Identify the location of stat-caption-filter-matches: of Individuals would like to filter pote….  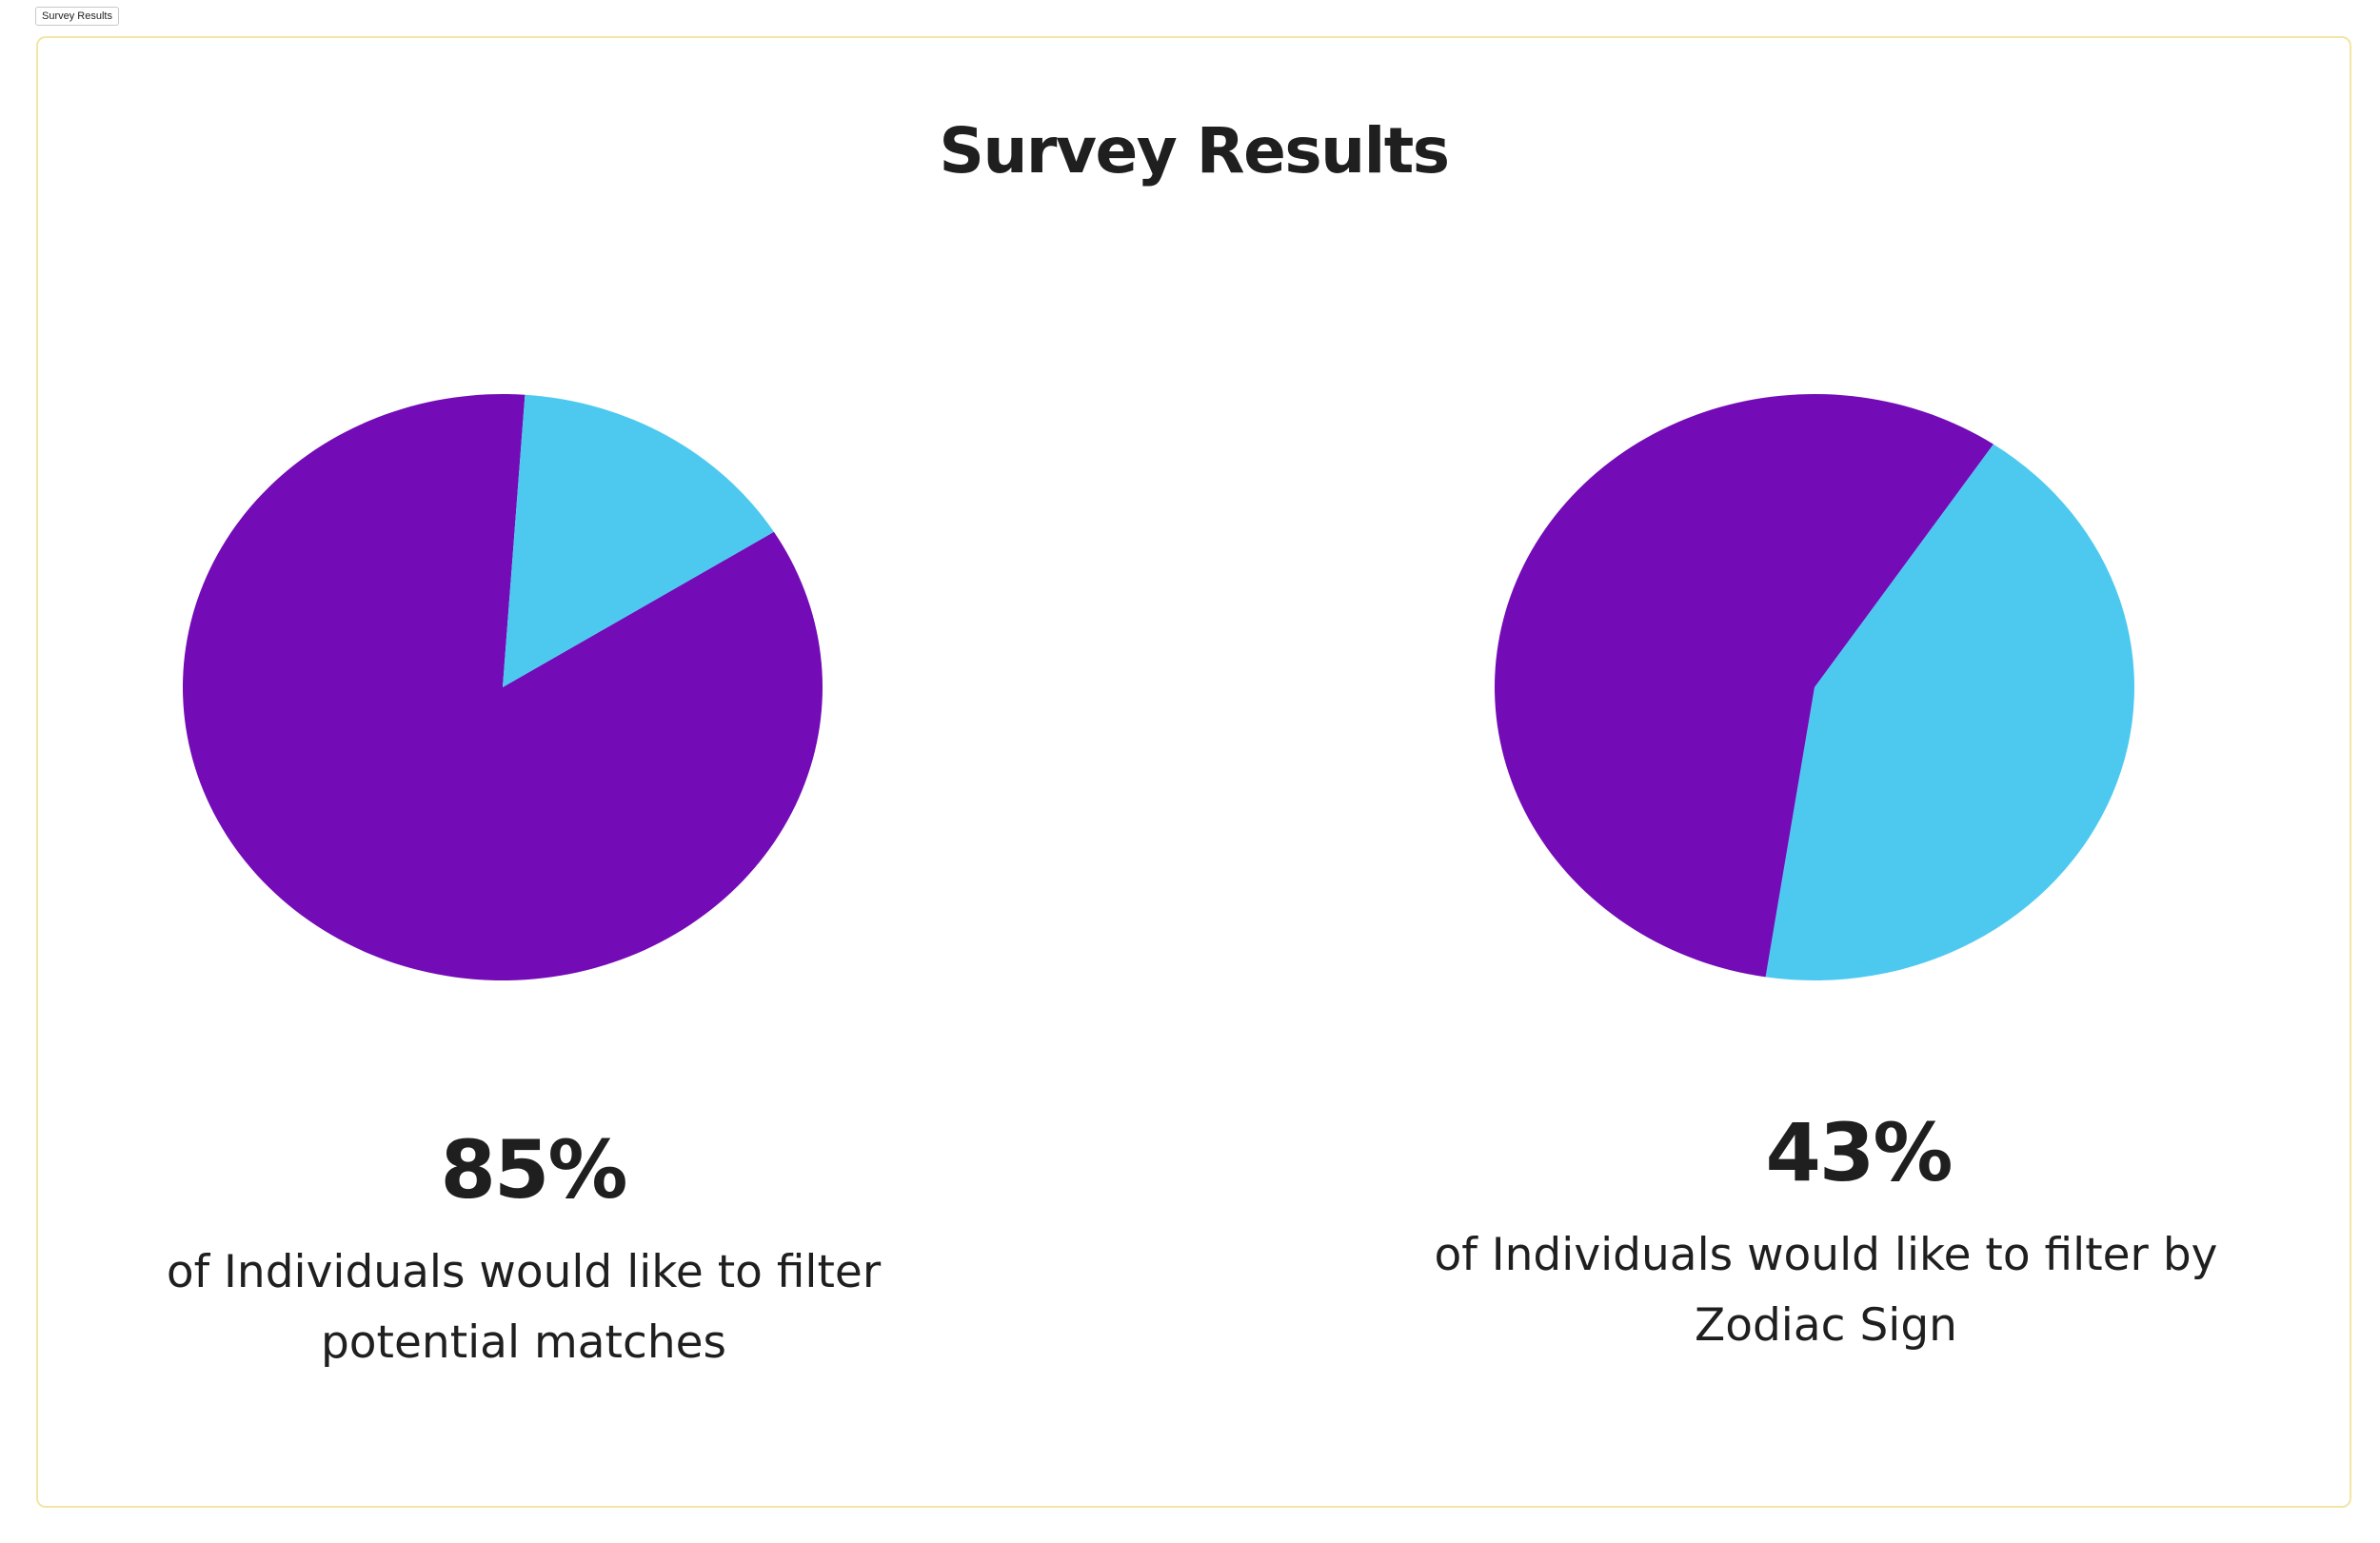
(524, 1307).